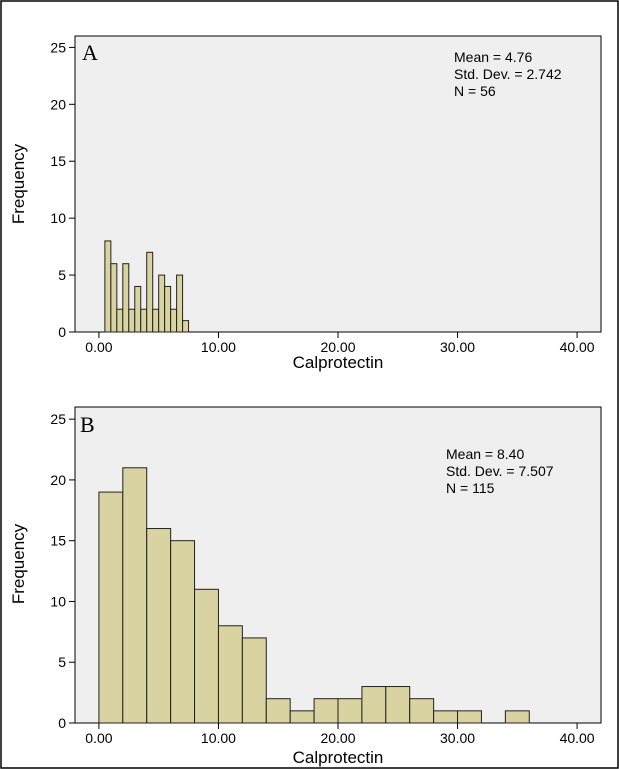 The height and width of the screenshot is (769, 619). I want to click on y-tick-label-a-20: 20, so click(58, 104).